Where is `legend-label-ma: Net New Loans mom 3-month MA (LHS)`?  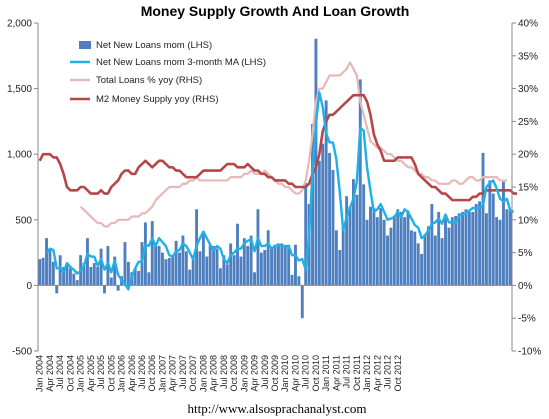 legend-label-ma: Net New Loans mom 3-month MA (LHS) is located at coordinates (181, 62).